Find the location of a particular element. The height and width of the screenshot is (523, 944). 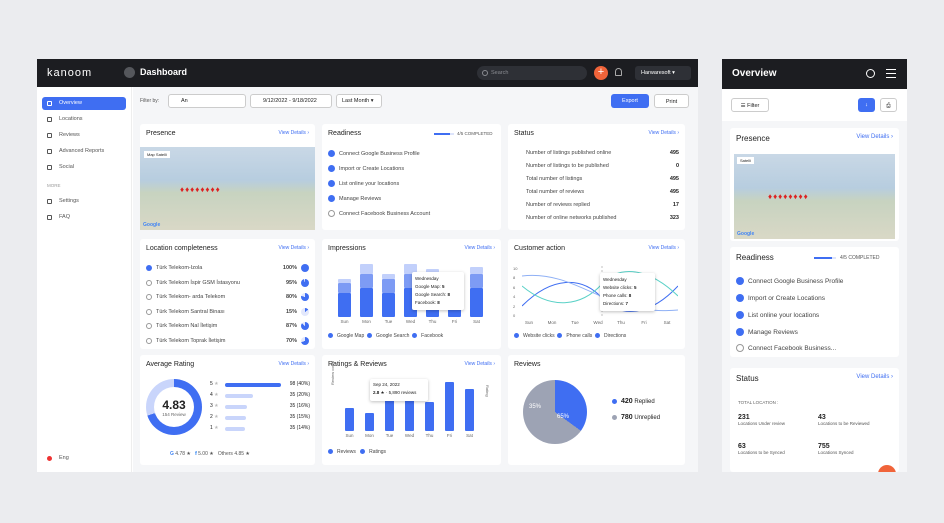

rating-donut: 4.83 154 Review is located at coordinates (174, 407).